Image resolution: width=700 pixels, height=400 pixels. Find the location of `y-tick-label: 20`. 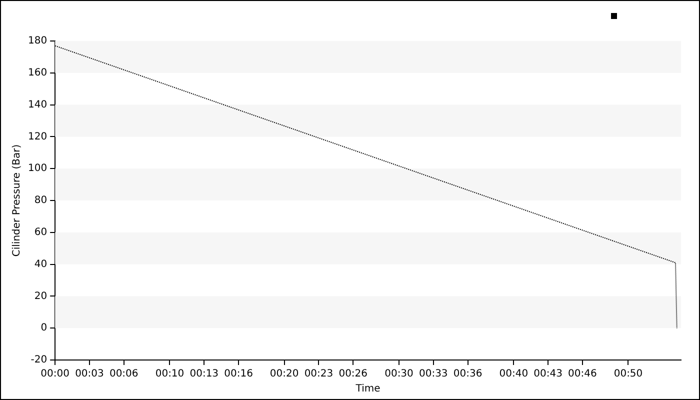

y-tick-label: 20 is located at coordinates (41, 296).